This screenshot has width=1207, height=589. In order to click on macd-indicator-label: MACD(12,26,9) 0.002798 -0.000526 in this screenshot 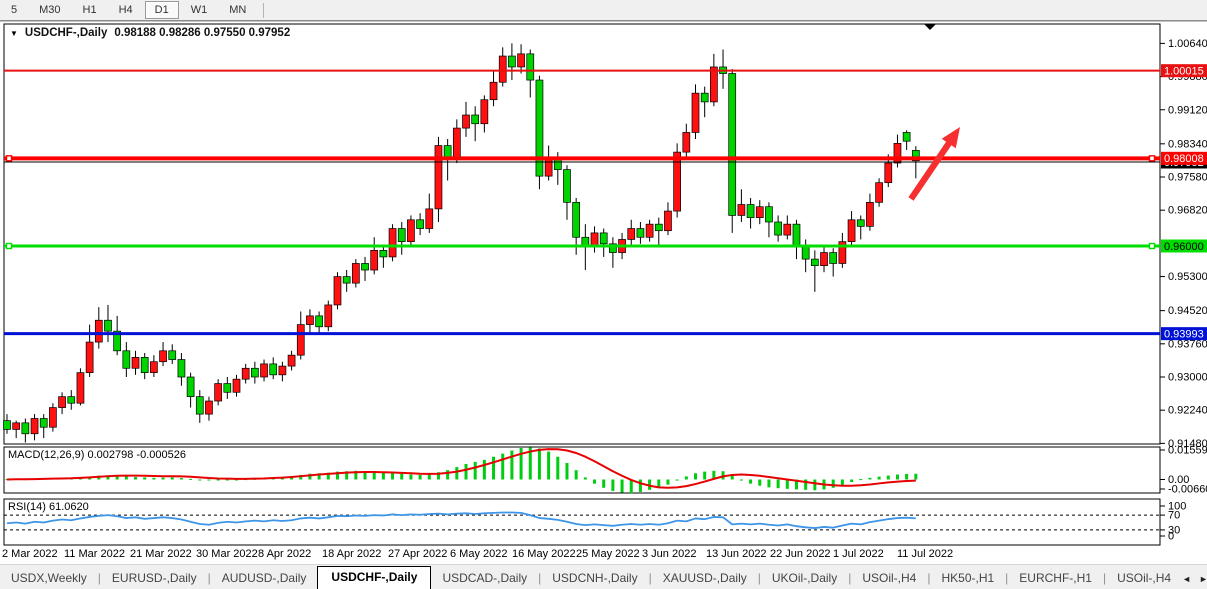, I will do `click(97, 455)`.